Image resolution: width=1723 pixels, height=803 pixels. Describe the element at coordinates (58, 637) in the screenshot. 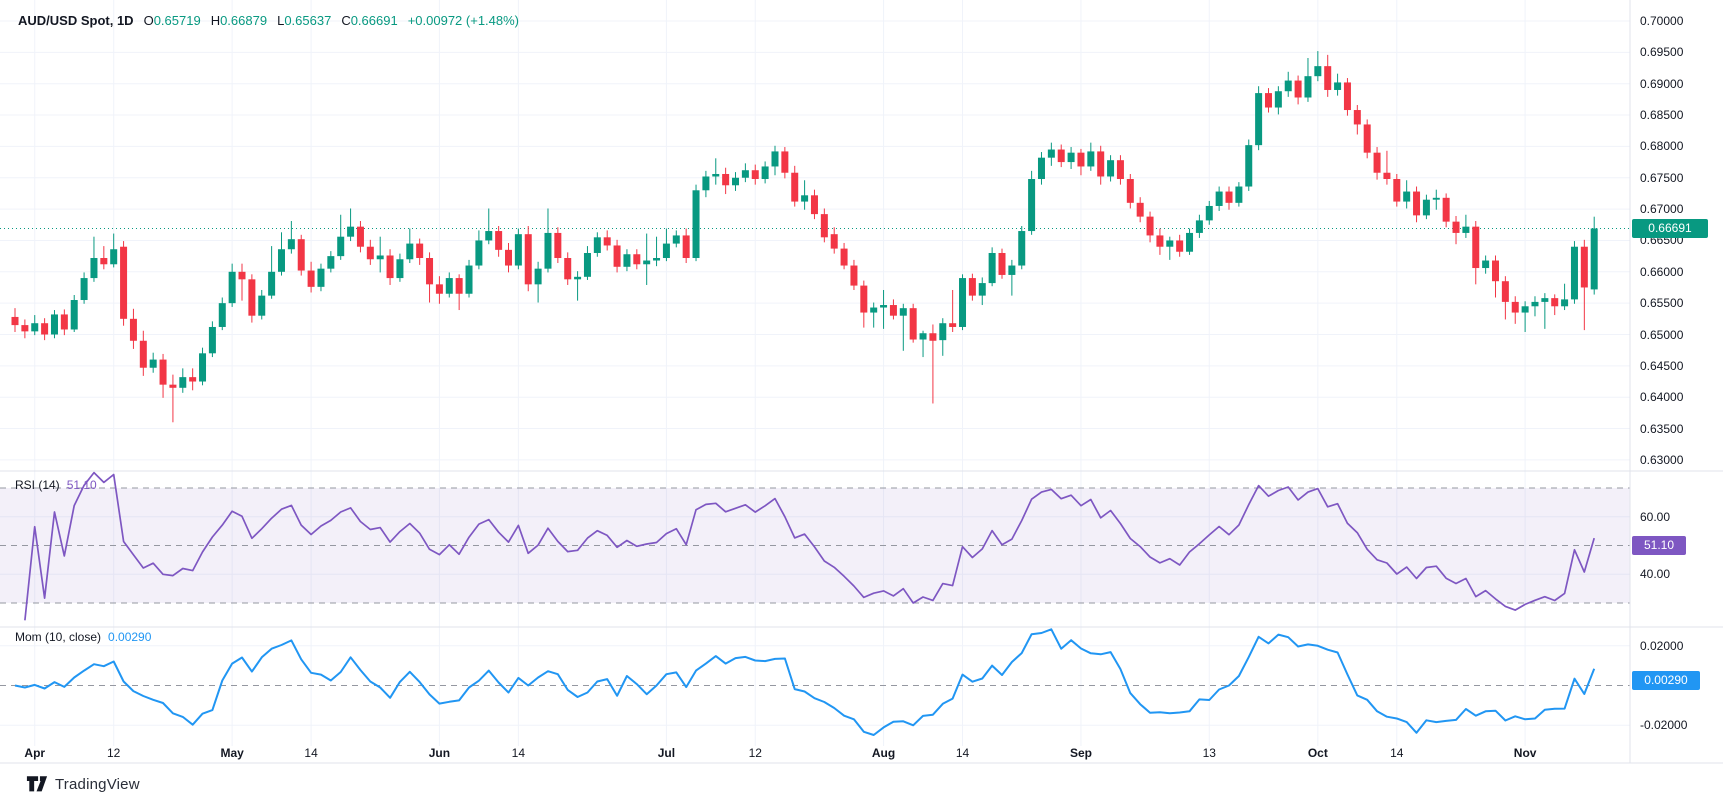

I see `mom-label: Mom (10, close)` at that location.